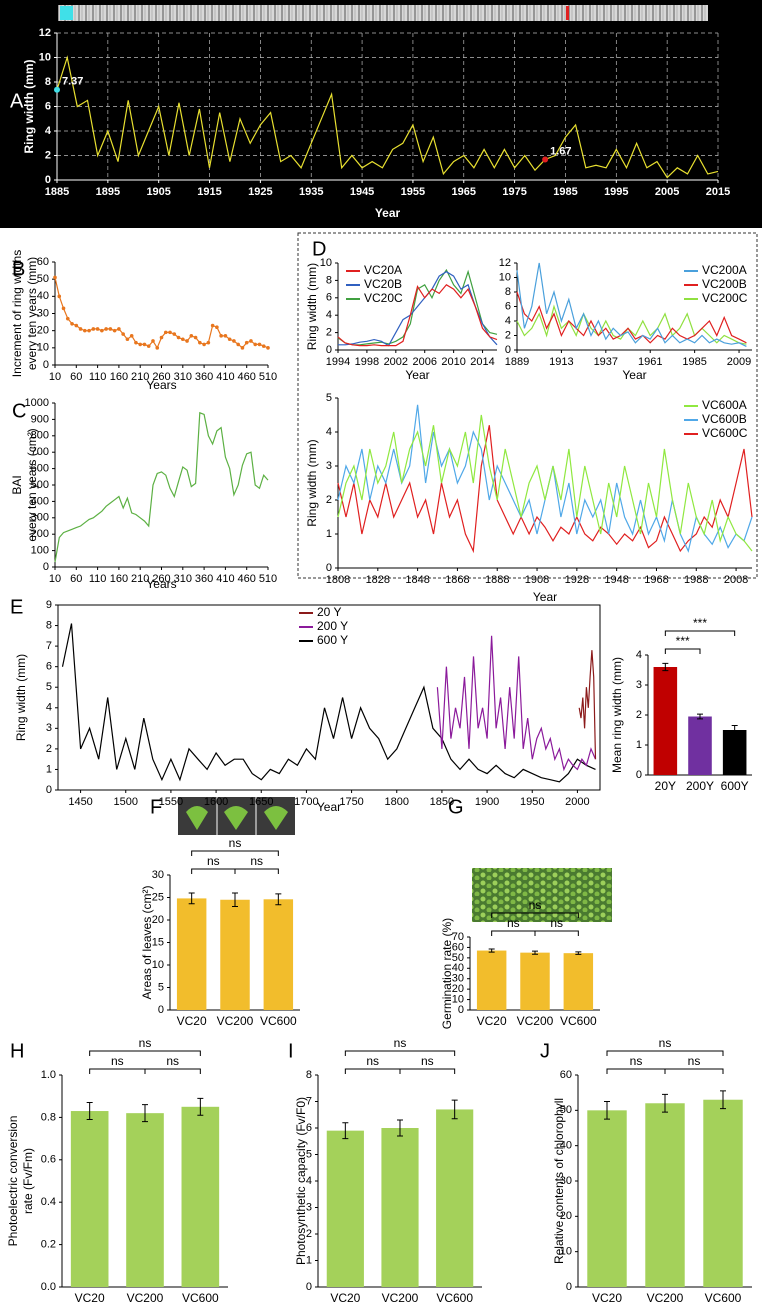  What do you see at coordinates (55, 377) in the screenshot?
I see `x-tick-label: 10` at bounding box center [55, 377].